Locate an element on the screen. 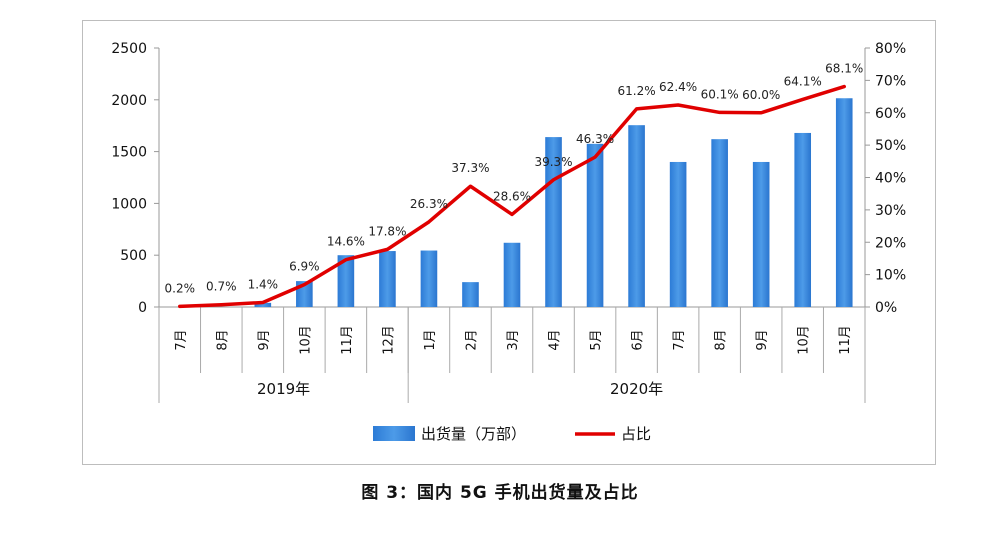 This screenshot has height=538, width=1000. x-tick-label: 12月 is located at coordinates (388, 340).